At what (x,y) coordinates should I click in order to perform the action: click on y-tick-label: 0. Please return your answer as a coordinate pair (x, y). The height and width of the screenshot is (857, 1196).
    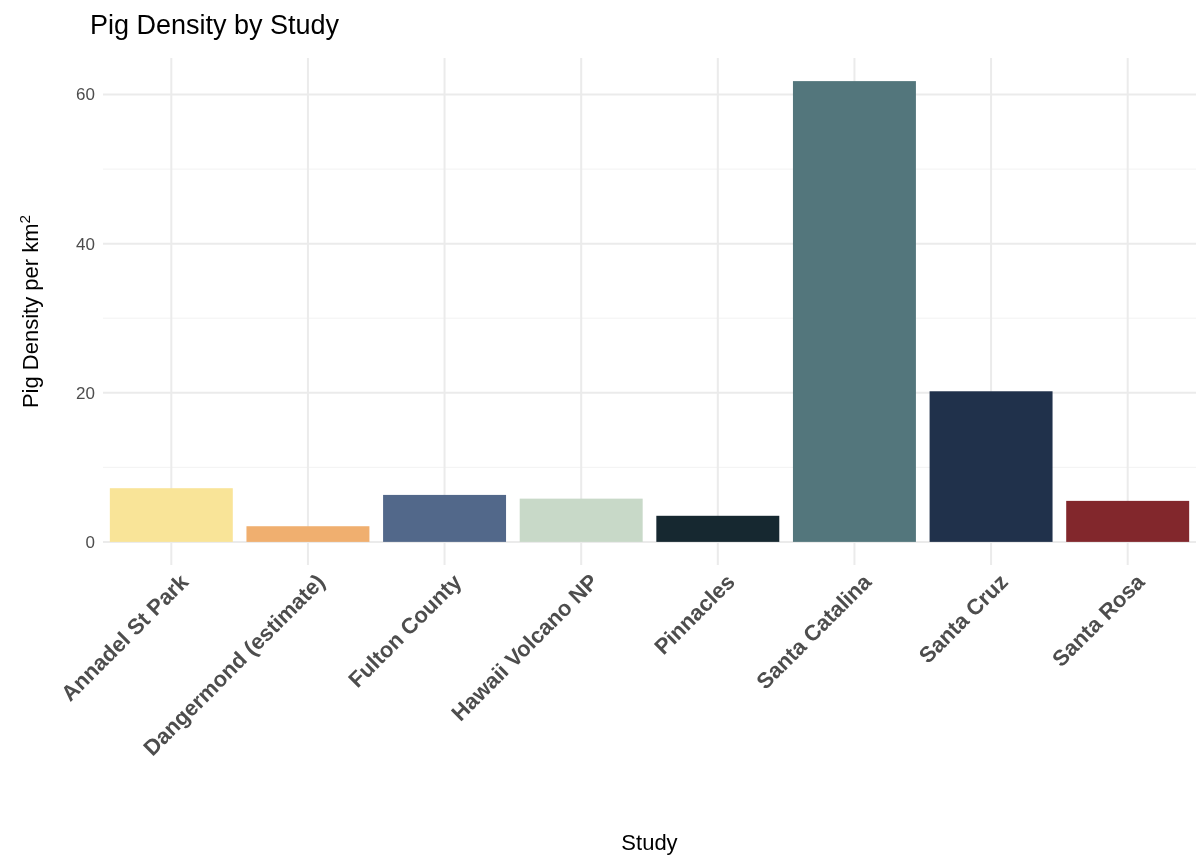
    Looking at the image, I should click on (90, 542).